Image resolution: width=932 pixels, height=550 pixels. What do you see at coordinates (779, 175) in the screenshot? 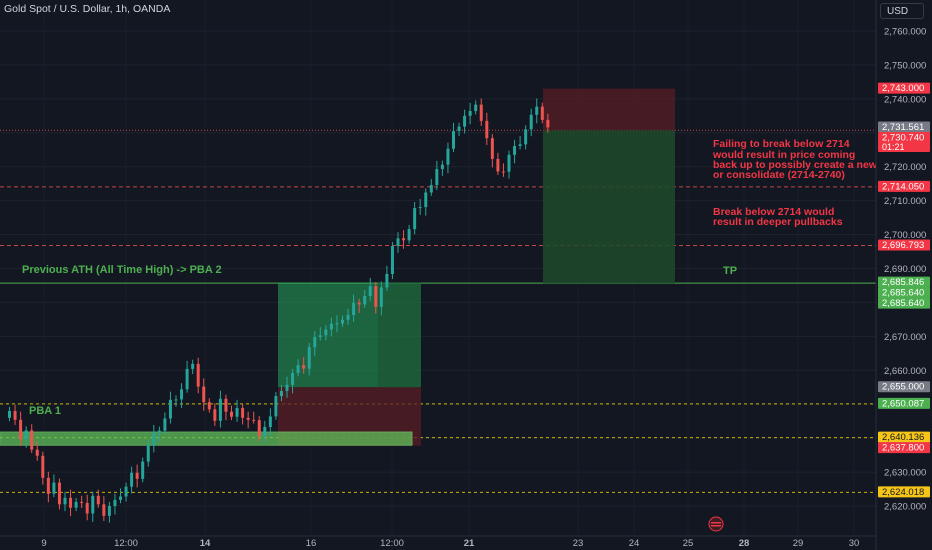
I see `failing-note-line: or consolidate (2714-2740)` at bounding box center [779, 175].